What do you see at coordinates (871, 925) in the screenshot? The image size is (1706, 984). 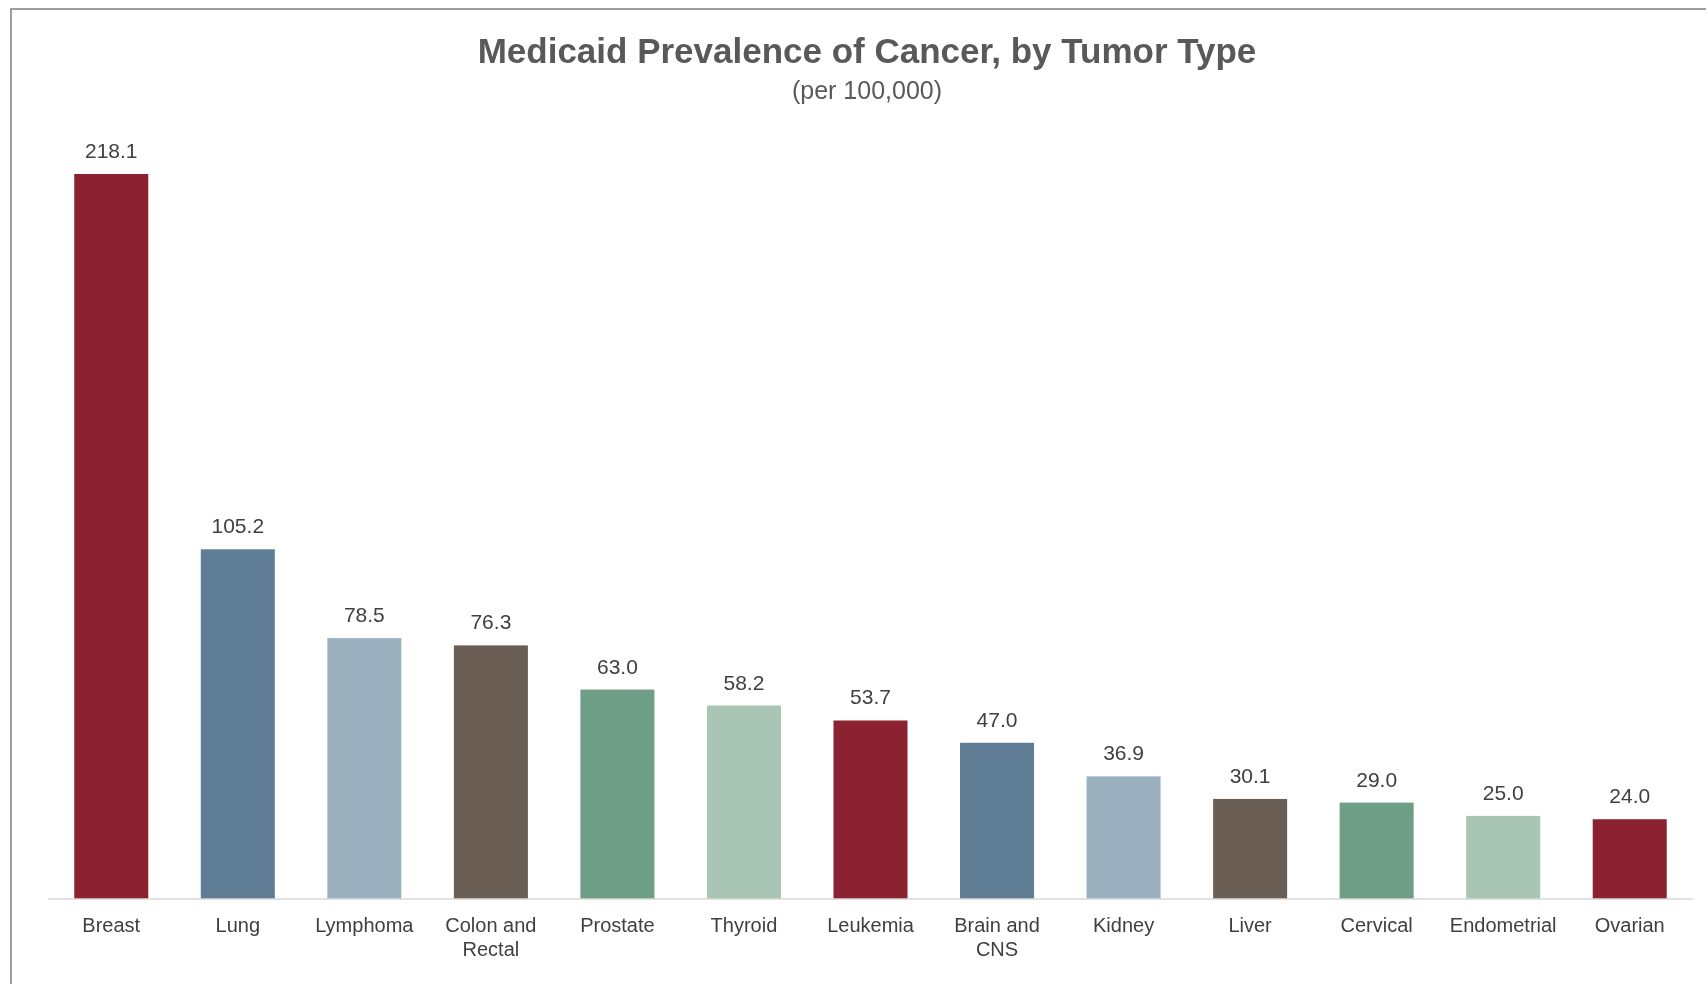 I see `x-tick-label: Leukemia` at bounding box center [871, 925].